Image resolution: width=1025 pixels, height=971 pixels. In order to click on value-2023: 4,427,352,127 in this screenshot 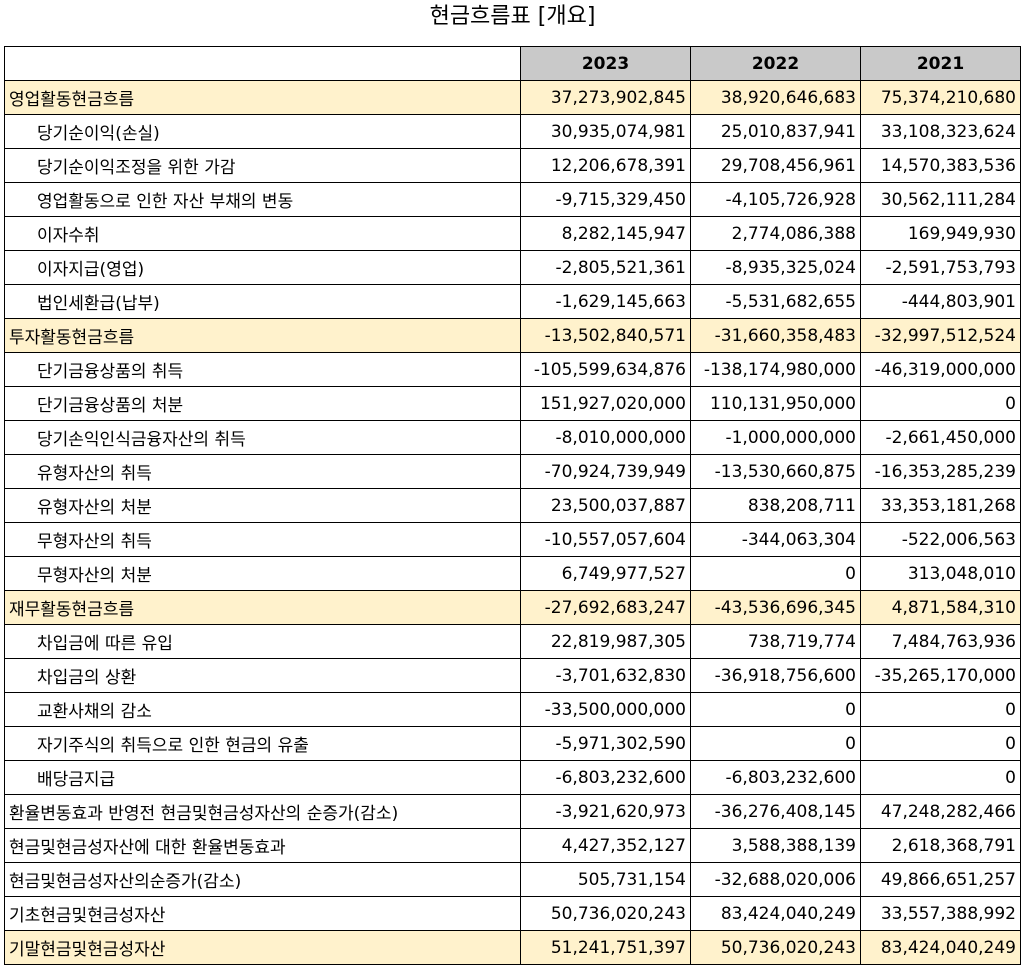, I will do `click(605, 845)`.